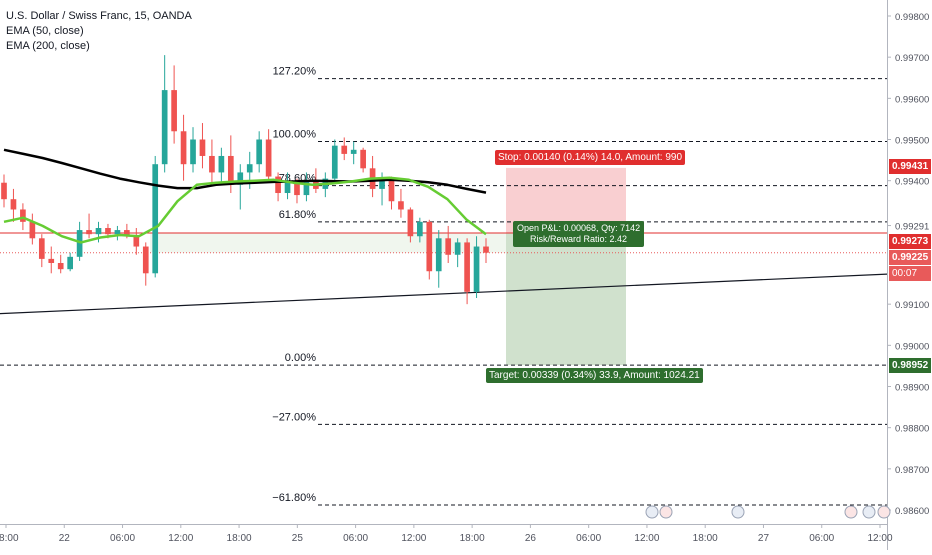 The height and width of the screenshot is (555, 932). Describe the element at coordinates (298, 215) in the screenshot. I see `fib-level-label: 61.80%` at that location.